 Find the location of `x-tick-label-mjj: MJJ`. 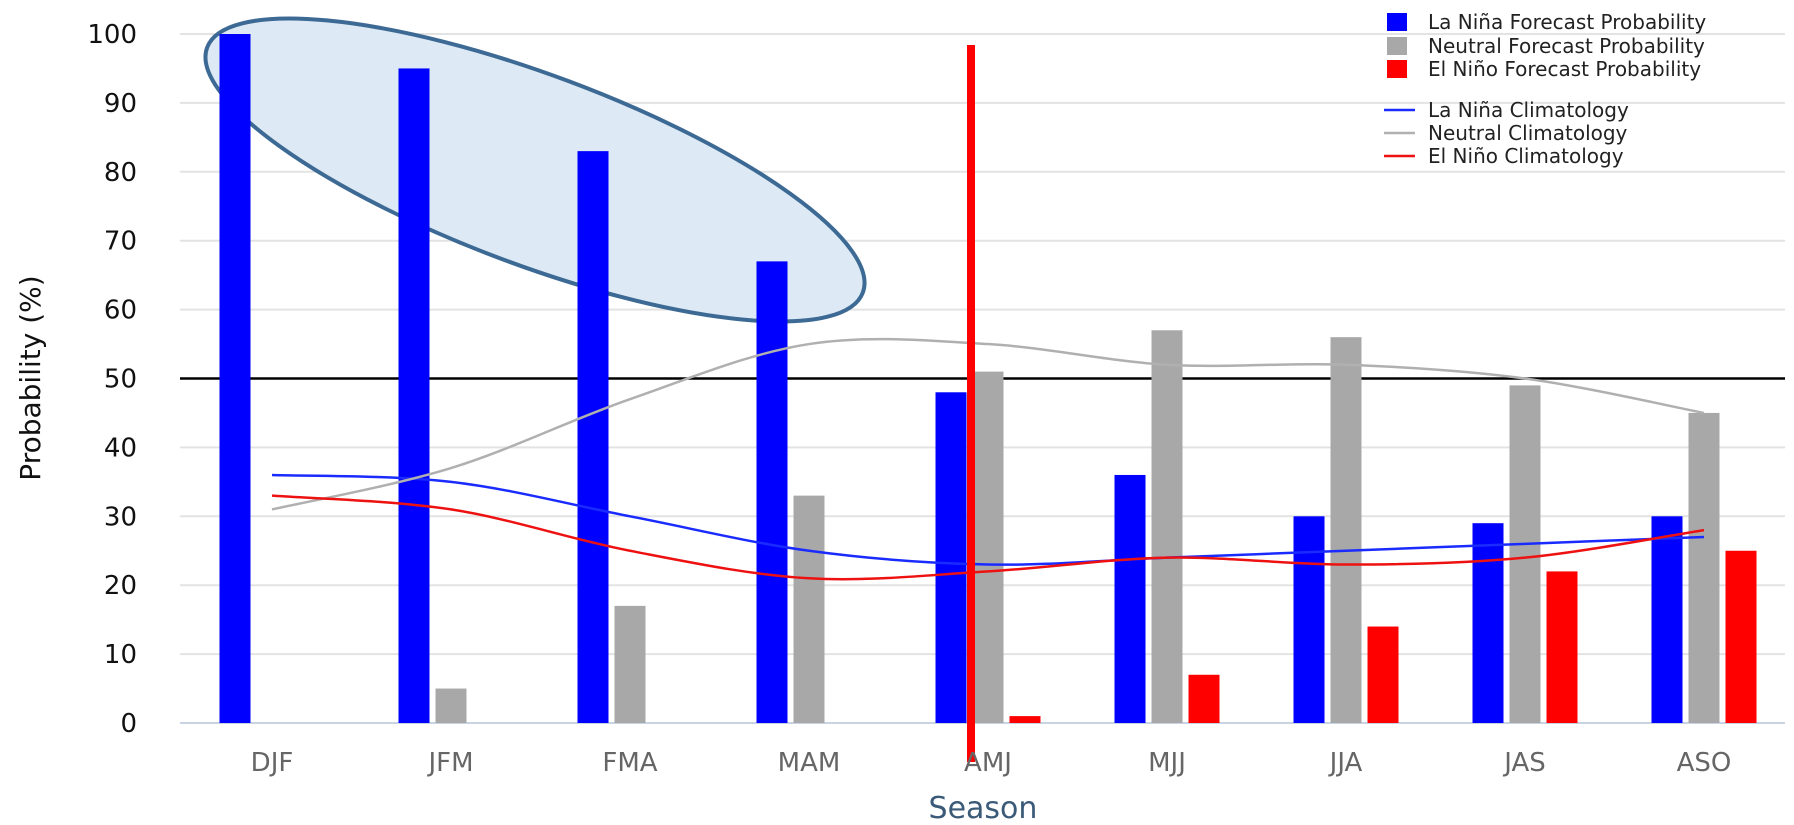

x-tick-label-mjj: MJJ is located at coordinates (1167, 763).